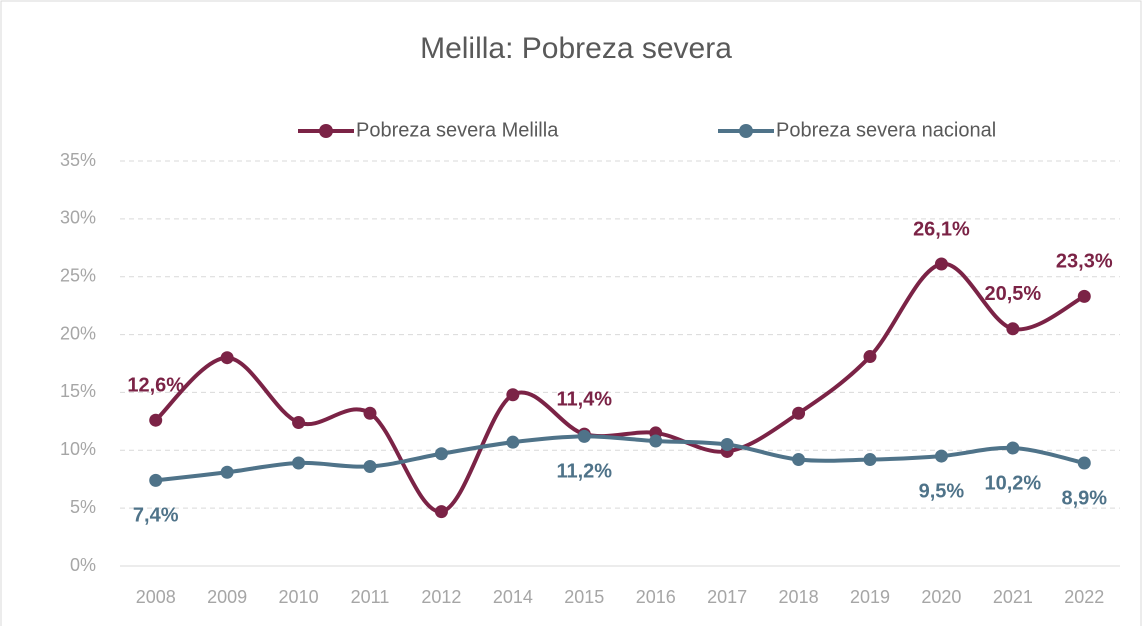  What do you see at coordinates (78, 333) in the screenshot?
I see `y-tick-label: 20%` at bounding box center [78, 333].